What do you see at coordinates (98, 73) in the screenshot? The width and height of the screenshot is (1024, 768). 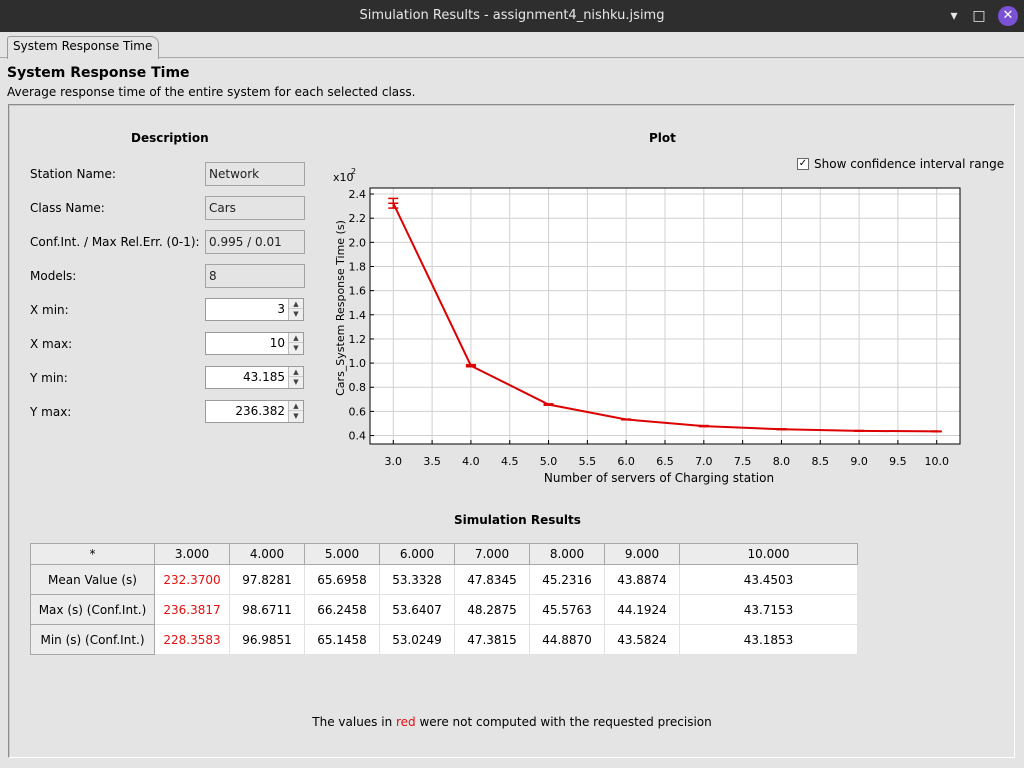 I see `section-title: System Response Time` at bounding box center [98, 73].